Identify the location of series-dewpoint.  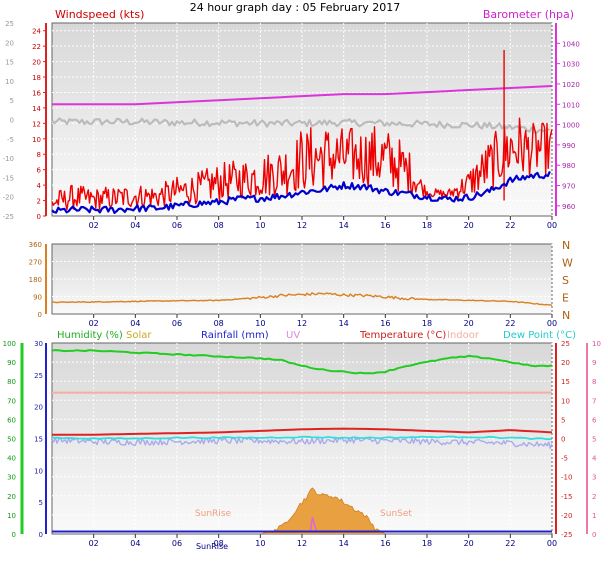
(302, 438).